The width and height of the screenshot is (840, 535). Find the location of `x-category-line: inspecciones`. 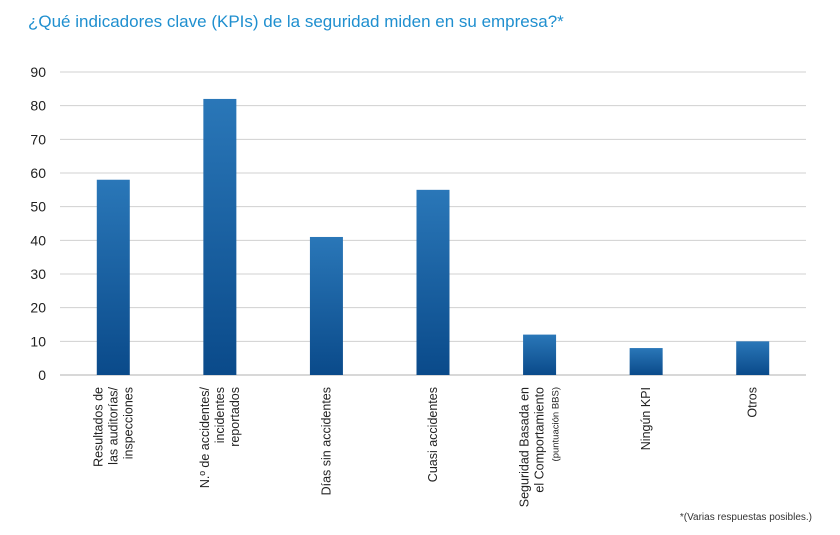

x-category-line: inspecciones is located at coordinates (128, 423).